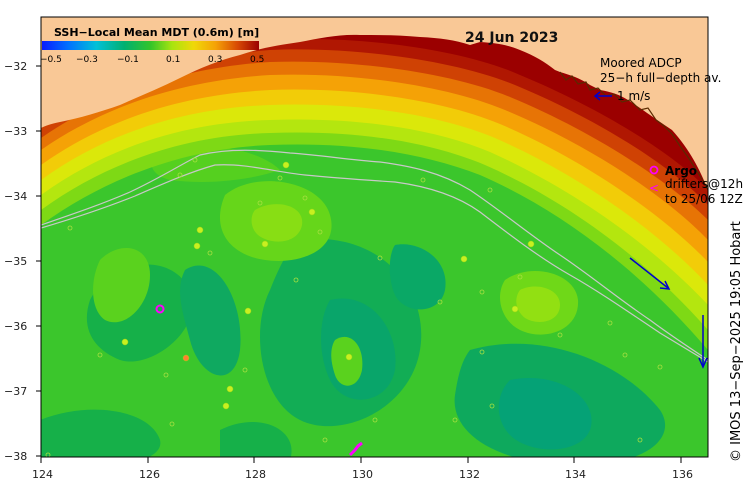  I want to click on x-tick-label: 134, so click(575, 474).